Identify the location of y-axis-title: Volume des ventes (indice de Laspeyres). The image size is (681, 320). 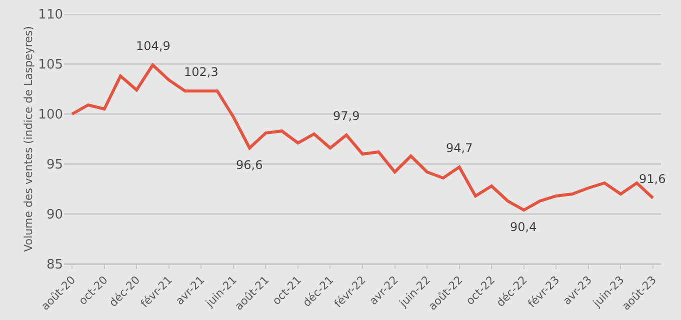
(28, 139).